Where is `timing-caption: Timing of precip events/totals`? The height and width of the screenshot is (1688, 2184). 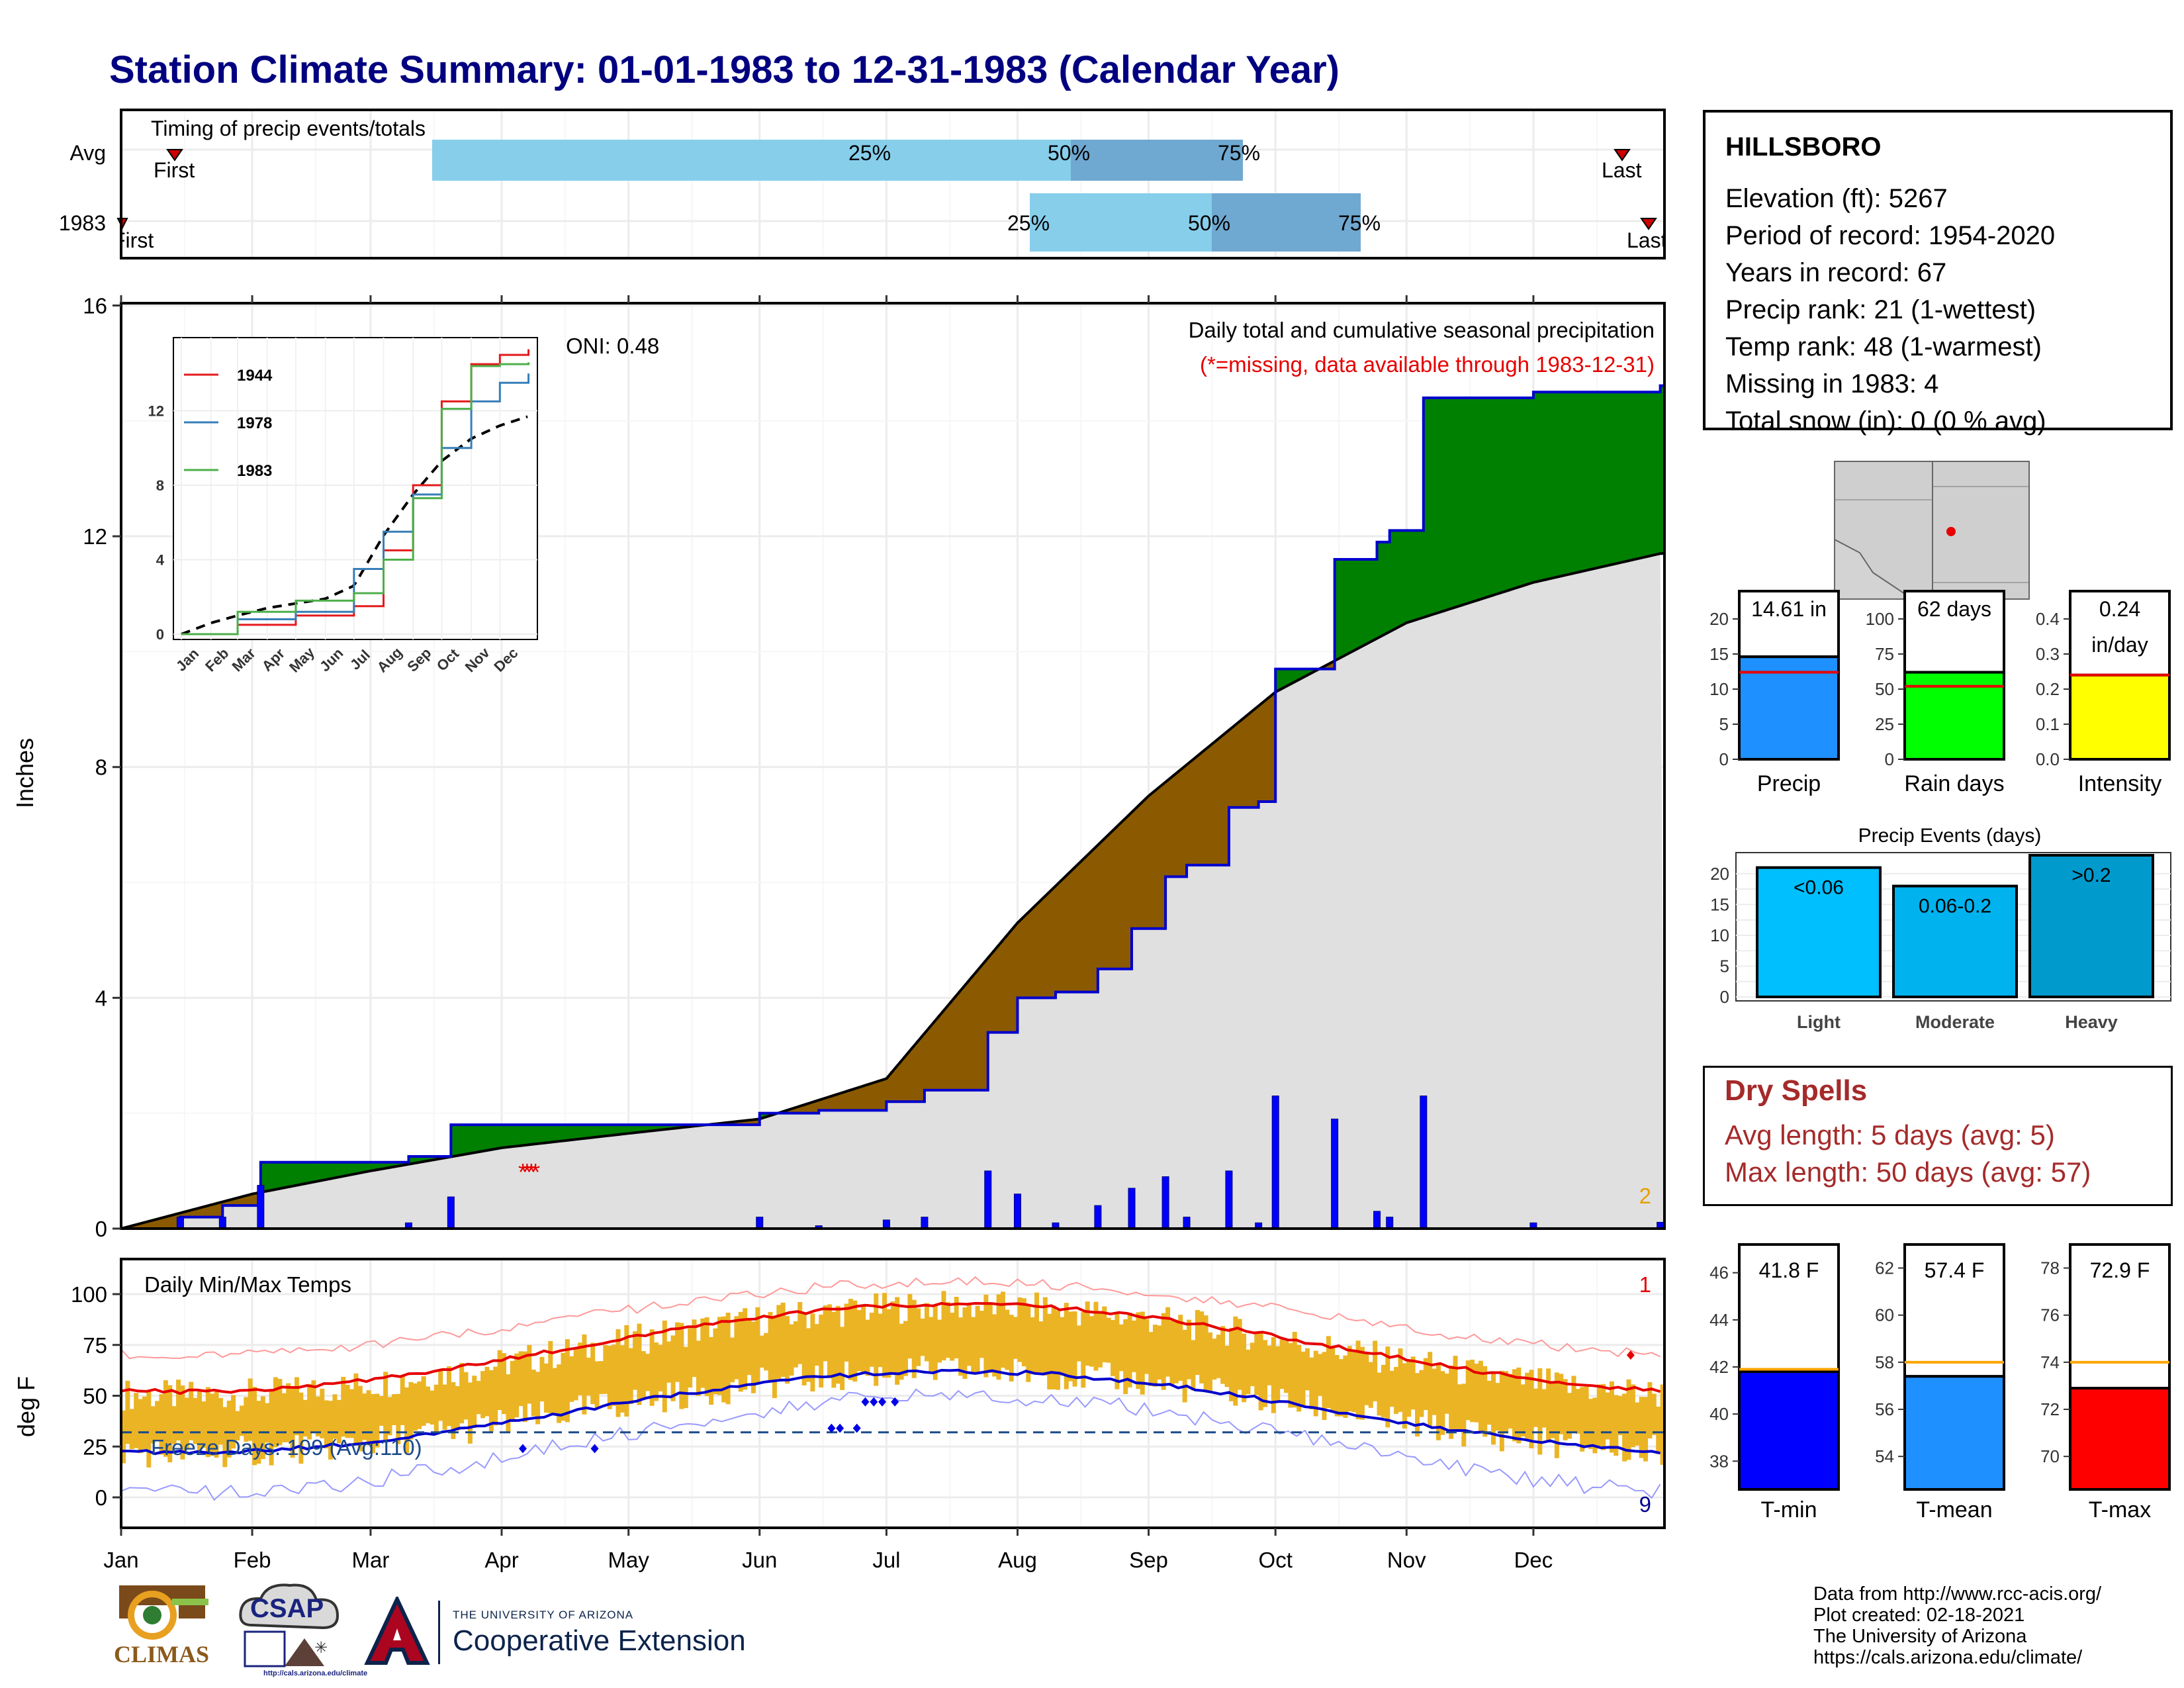
timing-caption: Timing of precip events/totals is located at coordinates (288, 128).